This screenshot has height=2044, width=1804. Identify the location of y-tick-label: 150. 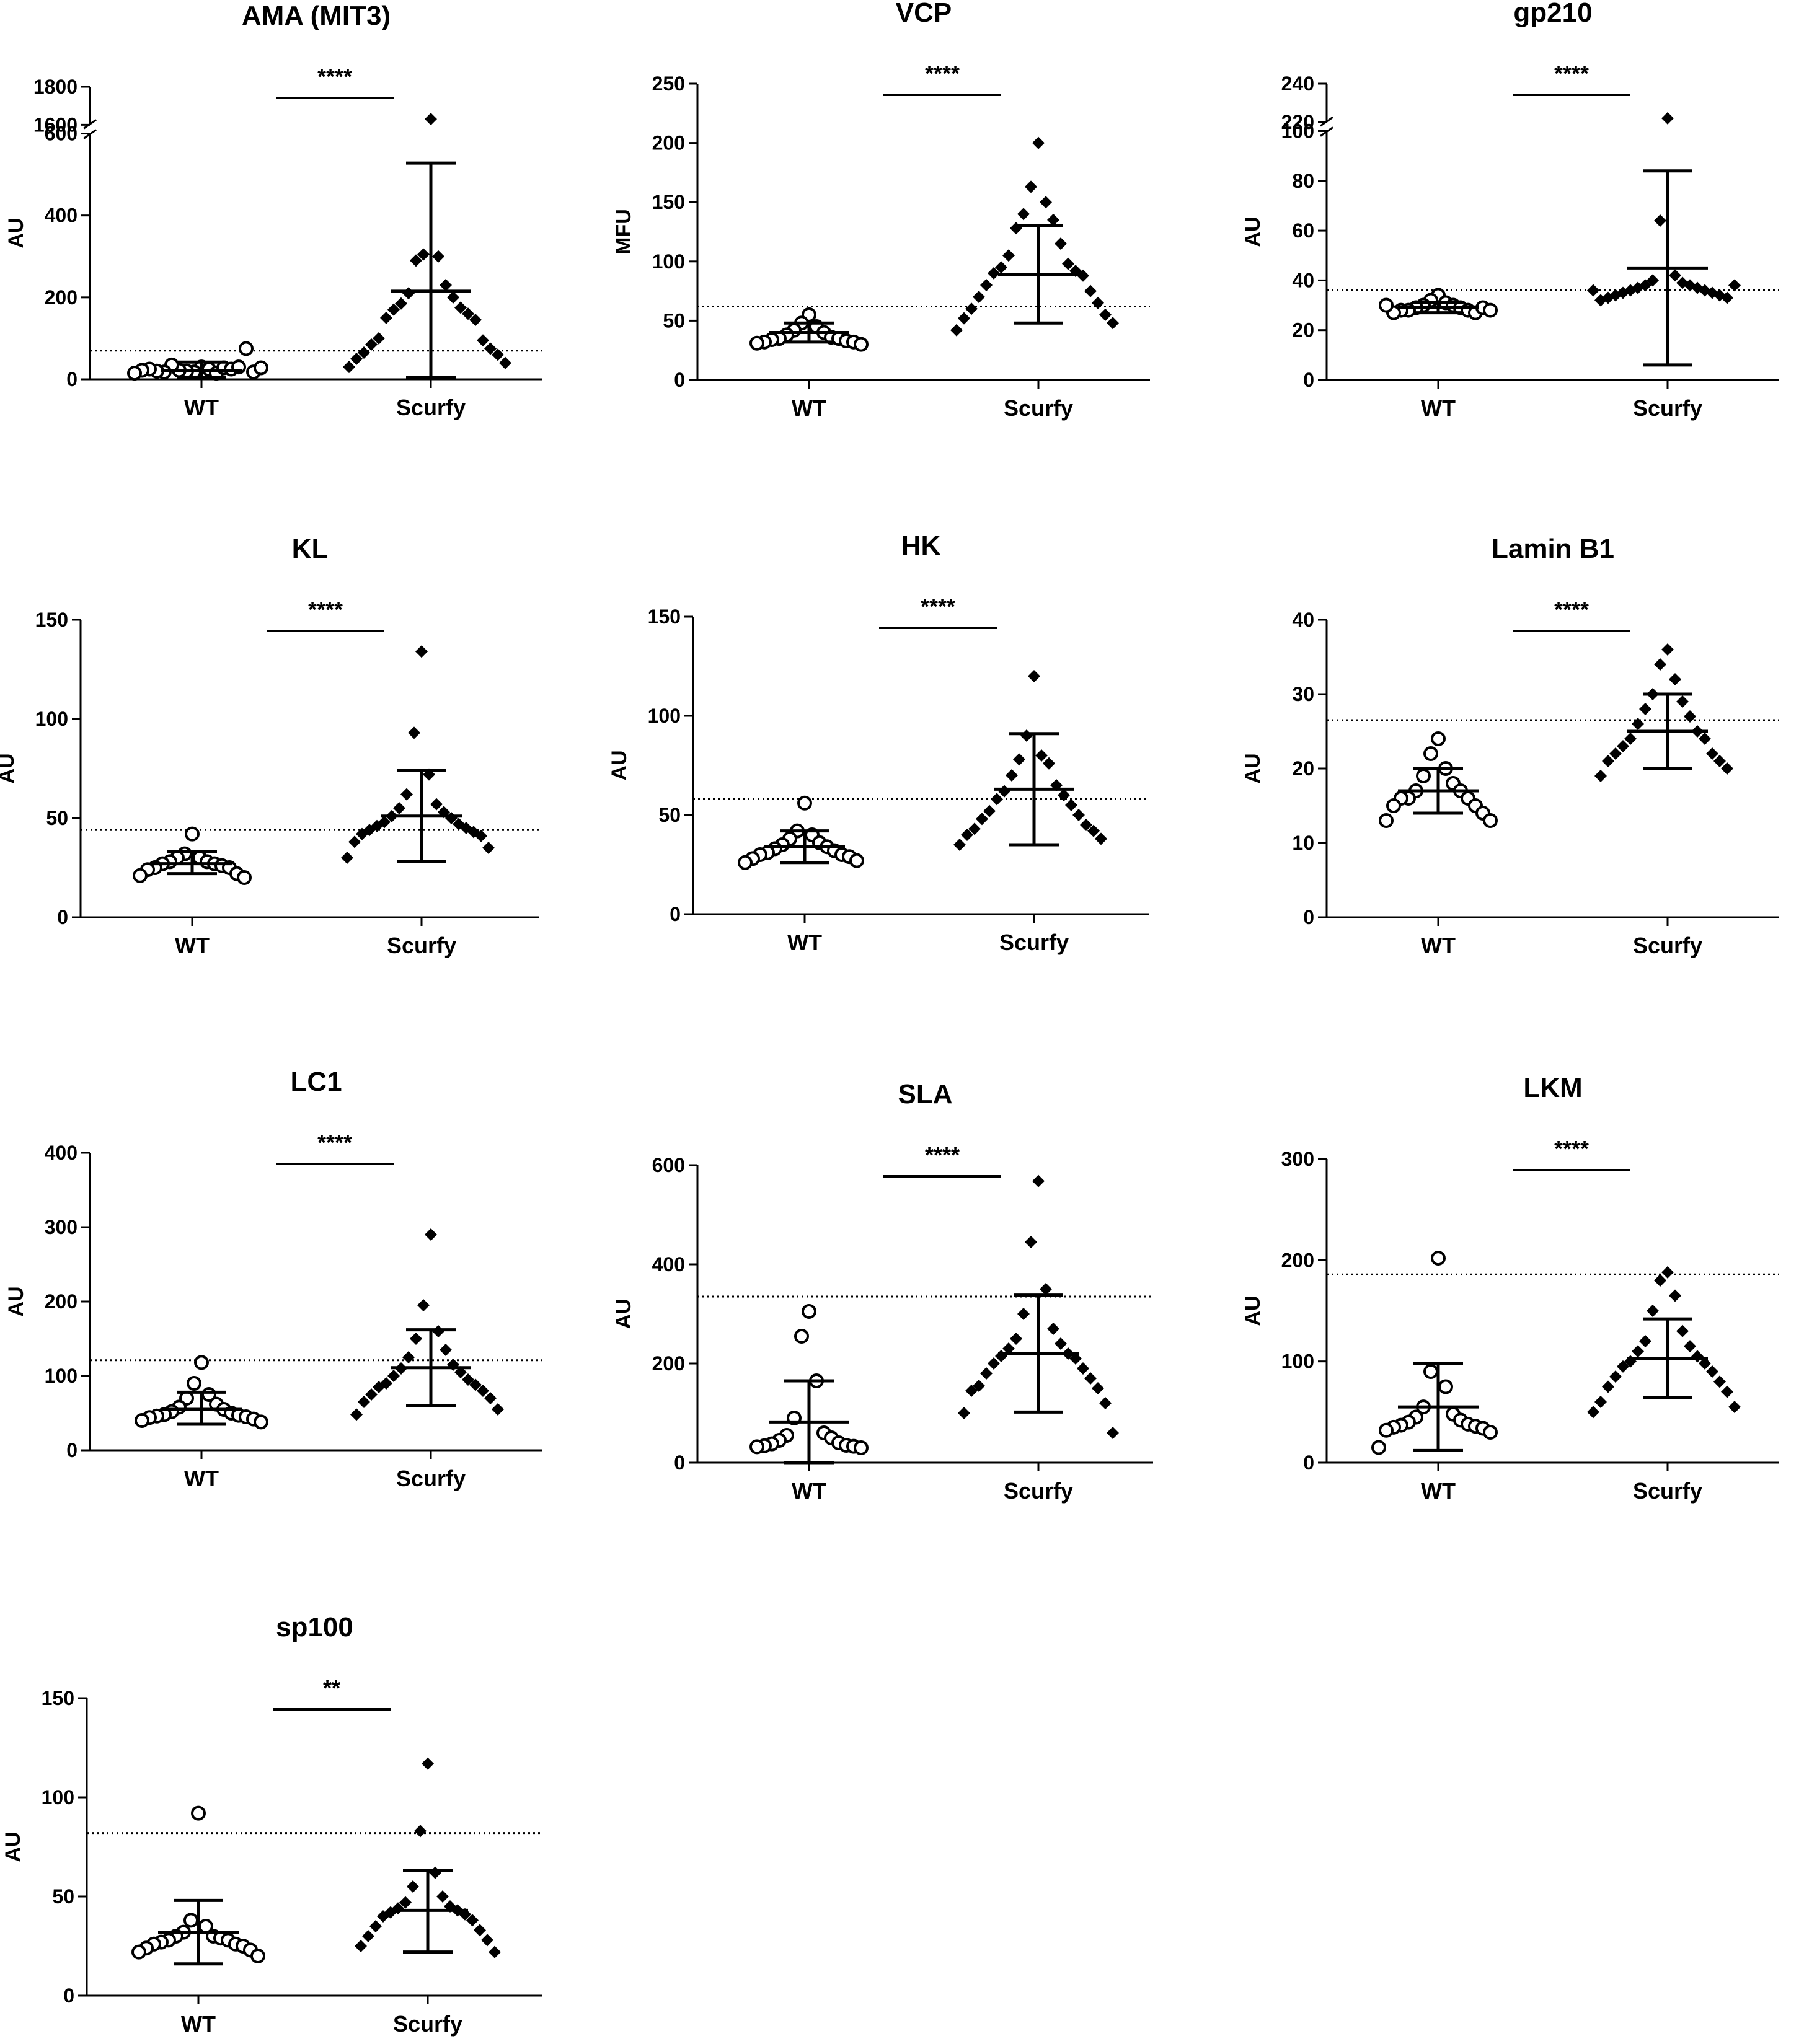
(58, 1698).